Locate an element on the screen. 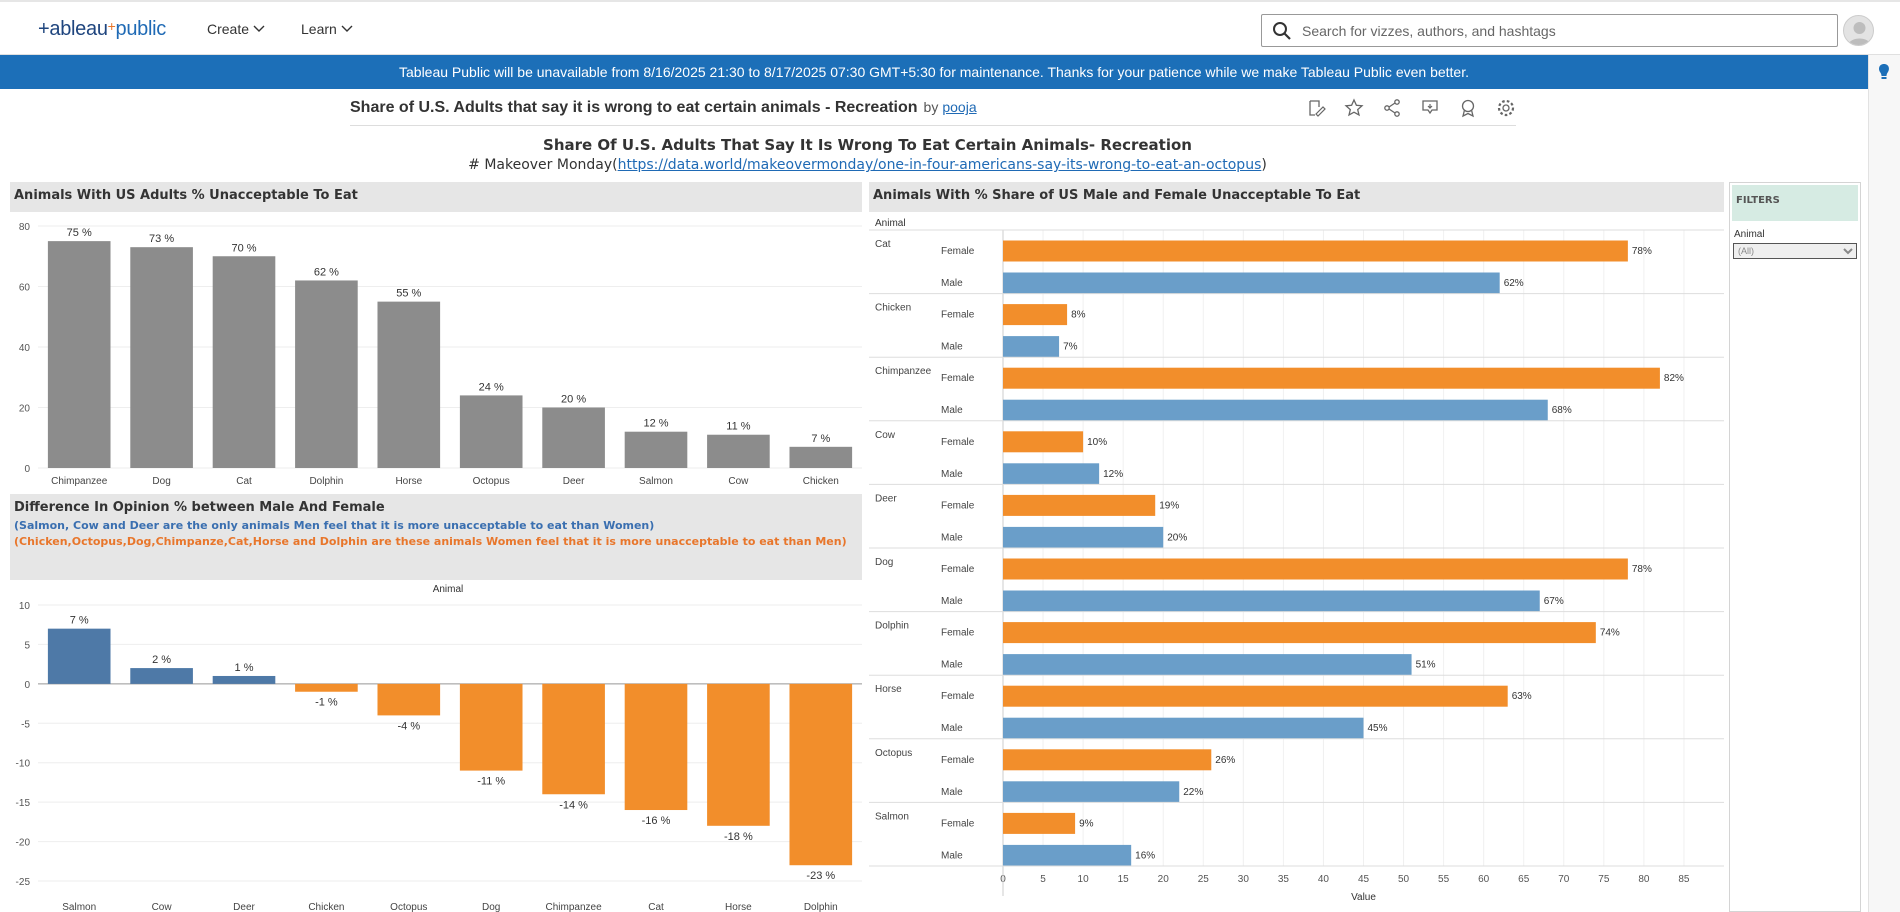 Image resolution: width=1900 pixels, height=912 pixels. filters-panel: FILTERS Animal (All) is located at coordinates (1795, 547).